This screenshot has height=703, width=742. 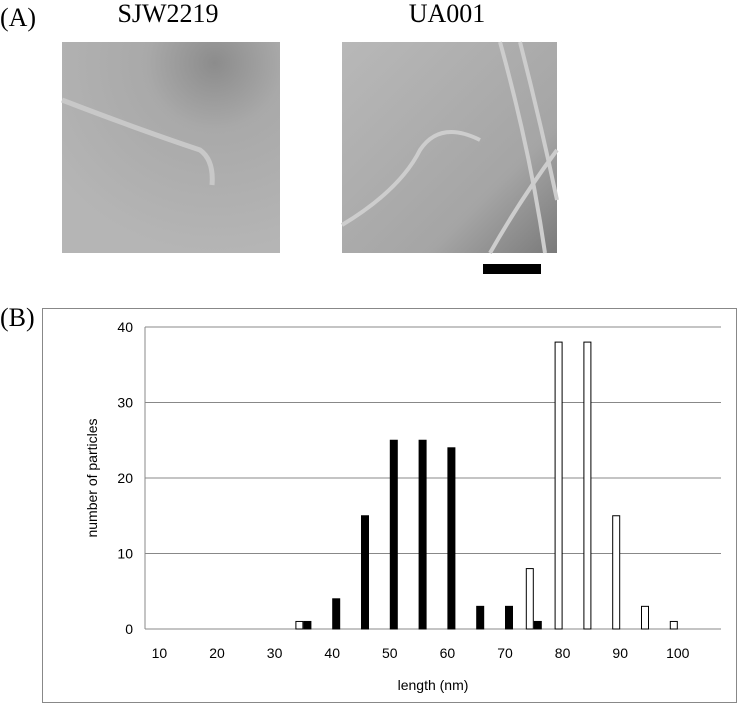 What do you see at coordinates (160, 653) in the screenshot?
I see `x-tick-label: 10` at bounding box center [160, 653].